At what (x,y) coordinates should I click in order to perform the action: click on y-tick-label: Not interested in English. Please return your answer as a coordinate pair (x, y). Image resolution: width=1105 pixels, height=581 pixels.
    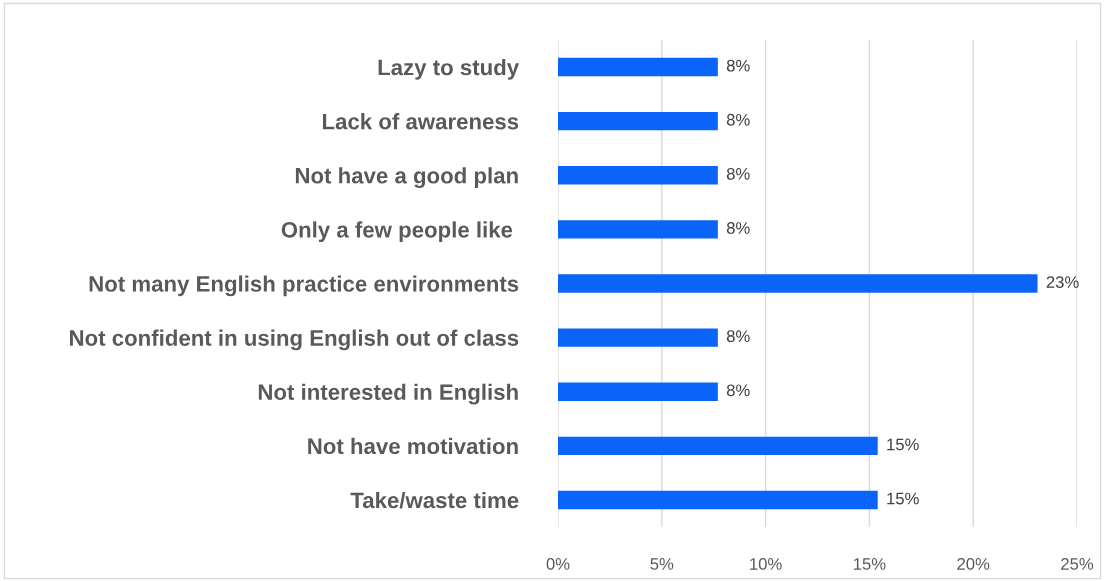
    Looking at the image, I should click on (388, 394).